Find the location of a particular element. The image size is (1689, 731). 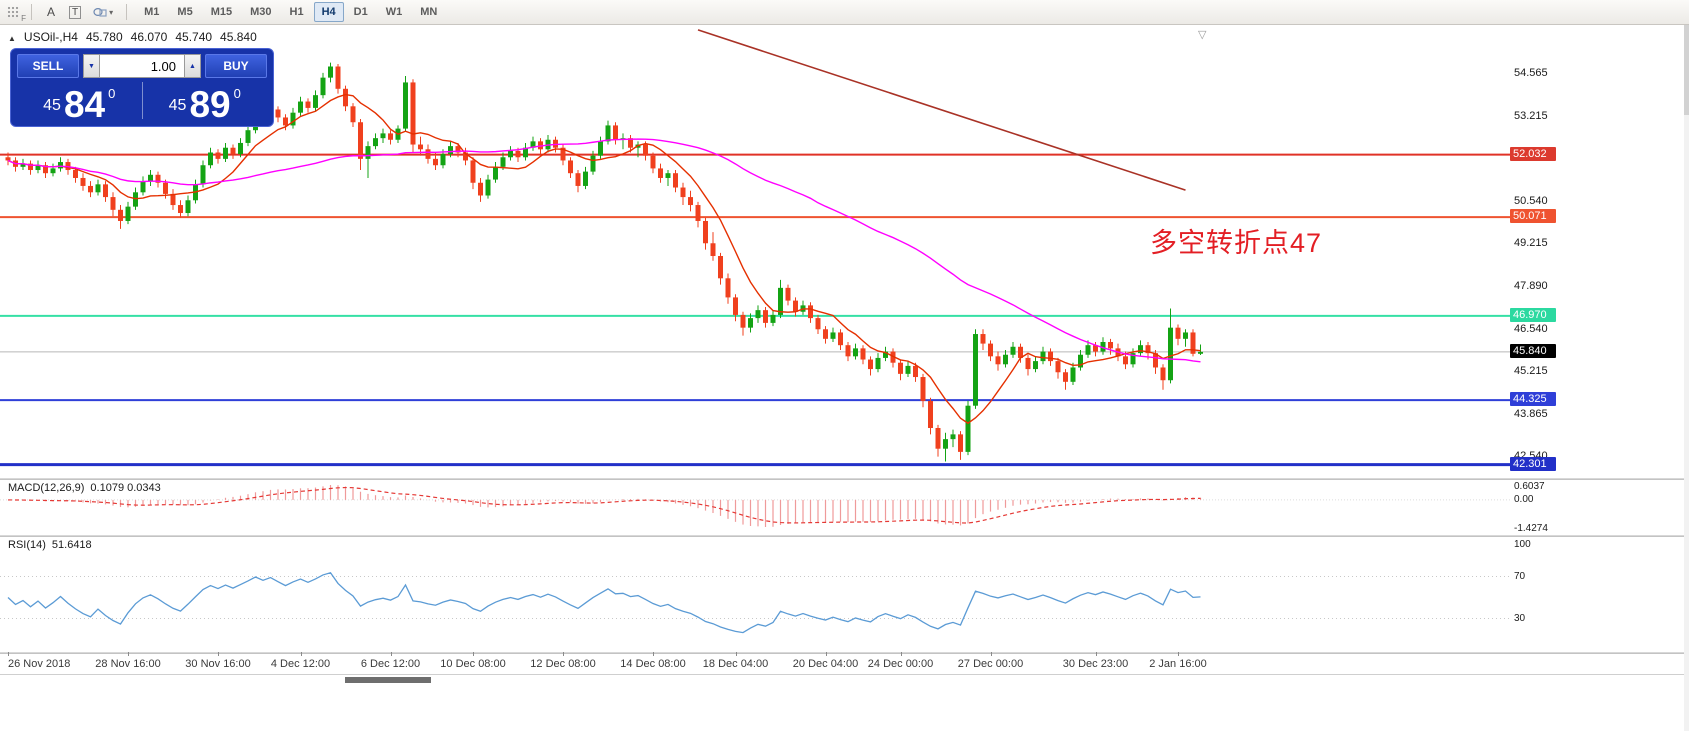

macd-plot is located at coordinates (755, 506).